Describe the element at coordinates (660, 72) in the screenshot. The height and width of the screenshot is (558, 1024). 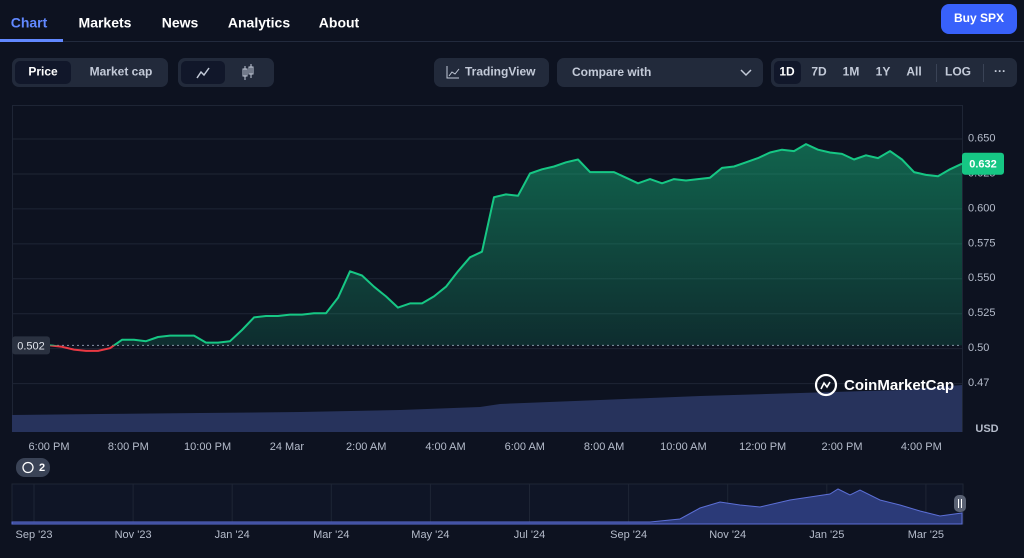
I see `compare-dropdown` at that location.